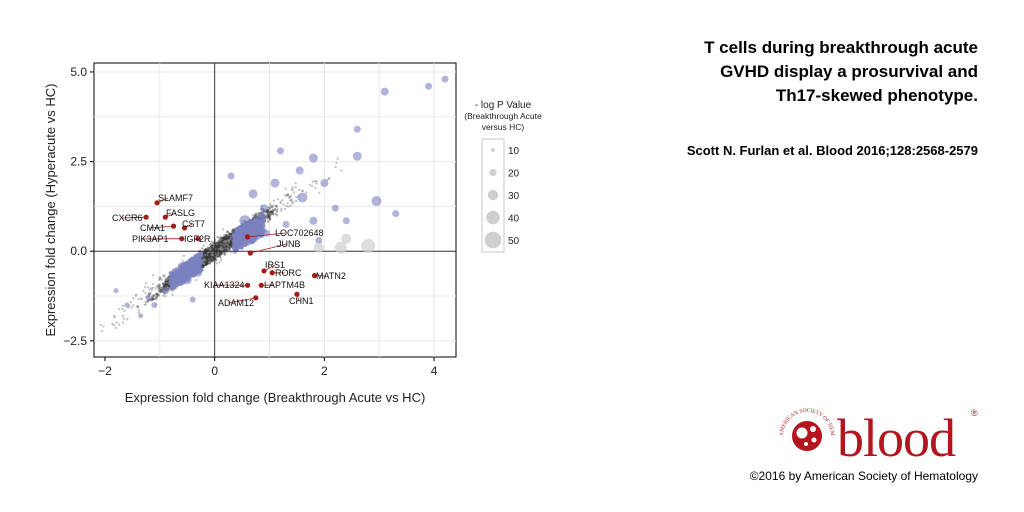  What do you see at coordinates (175, 198) in the screenshot?
I see `gene-label: SLAMF7` at bounding box center [175, 198].